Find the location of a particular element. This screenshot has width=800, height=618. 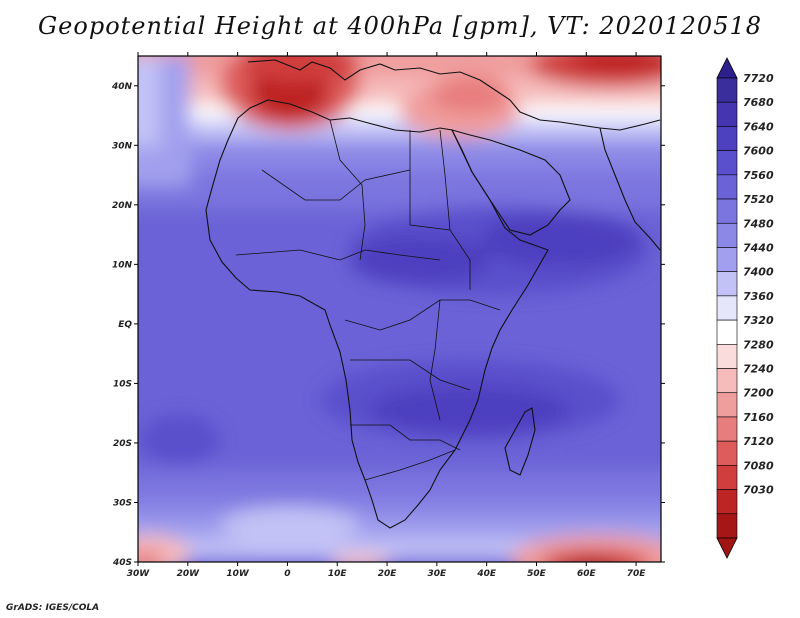

colorbar-label: 7600 is located at coordinates (758, 151).